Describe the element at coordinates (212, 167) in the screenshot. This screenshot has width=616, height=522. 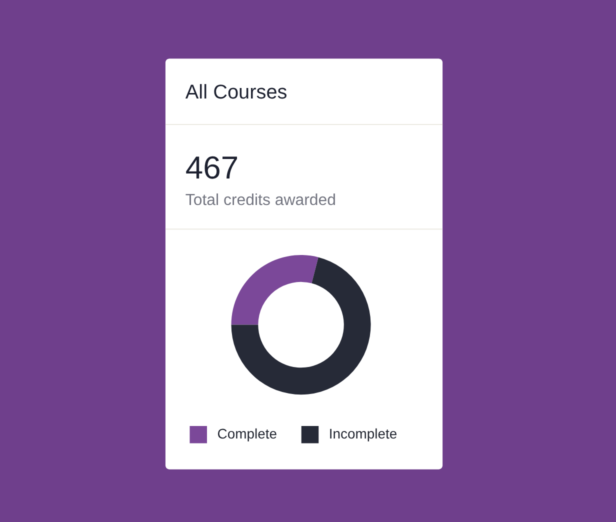
I see `text: 467` at that location.